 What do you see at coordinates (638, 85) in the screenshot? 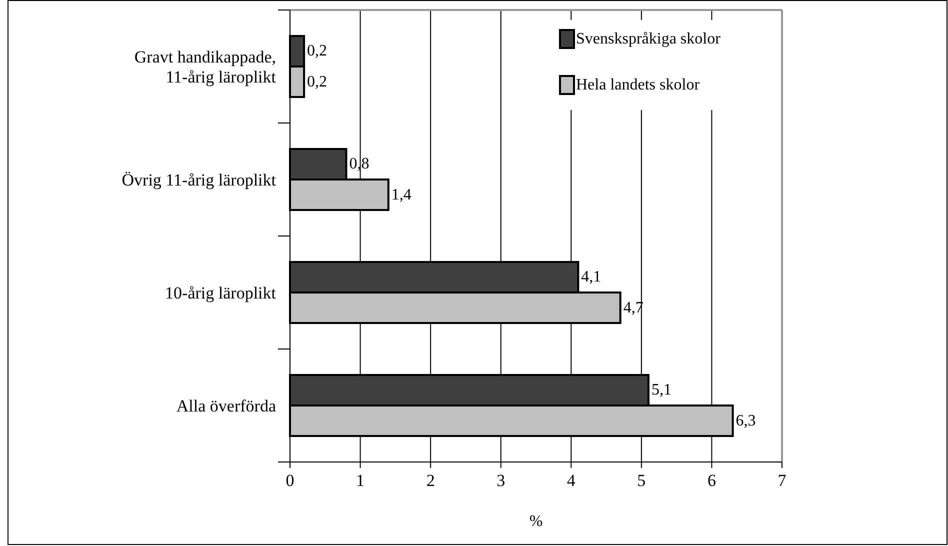
I see `legend-label: Hela landets skolor` at bounding box center [638, 85].